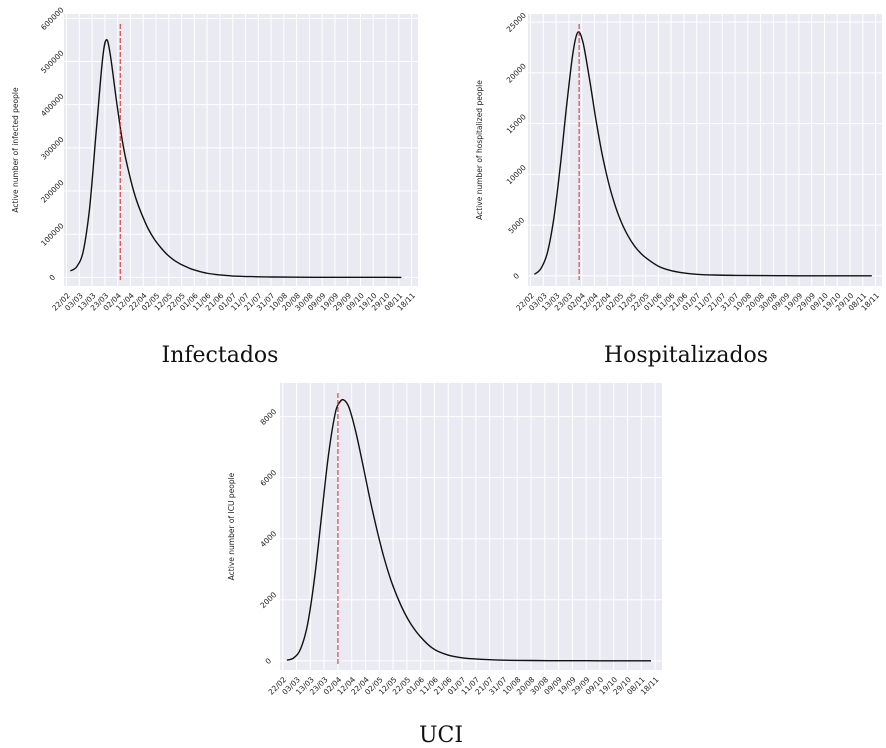 The width and height of the screenshot is (886, 748). What do you see at coordinates (52, 148) in the screenshot?
I see `y-tick-label: 300000` at bounding box center [52, 148].